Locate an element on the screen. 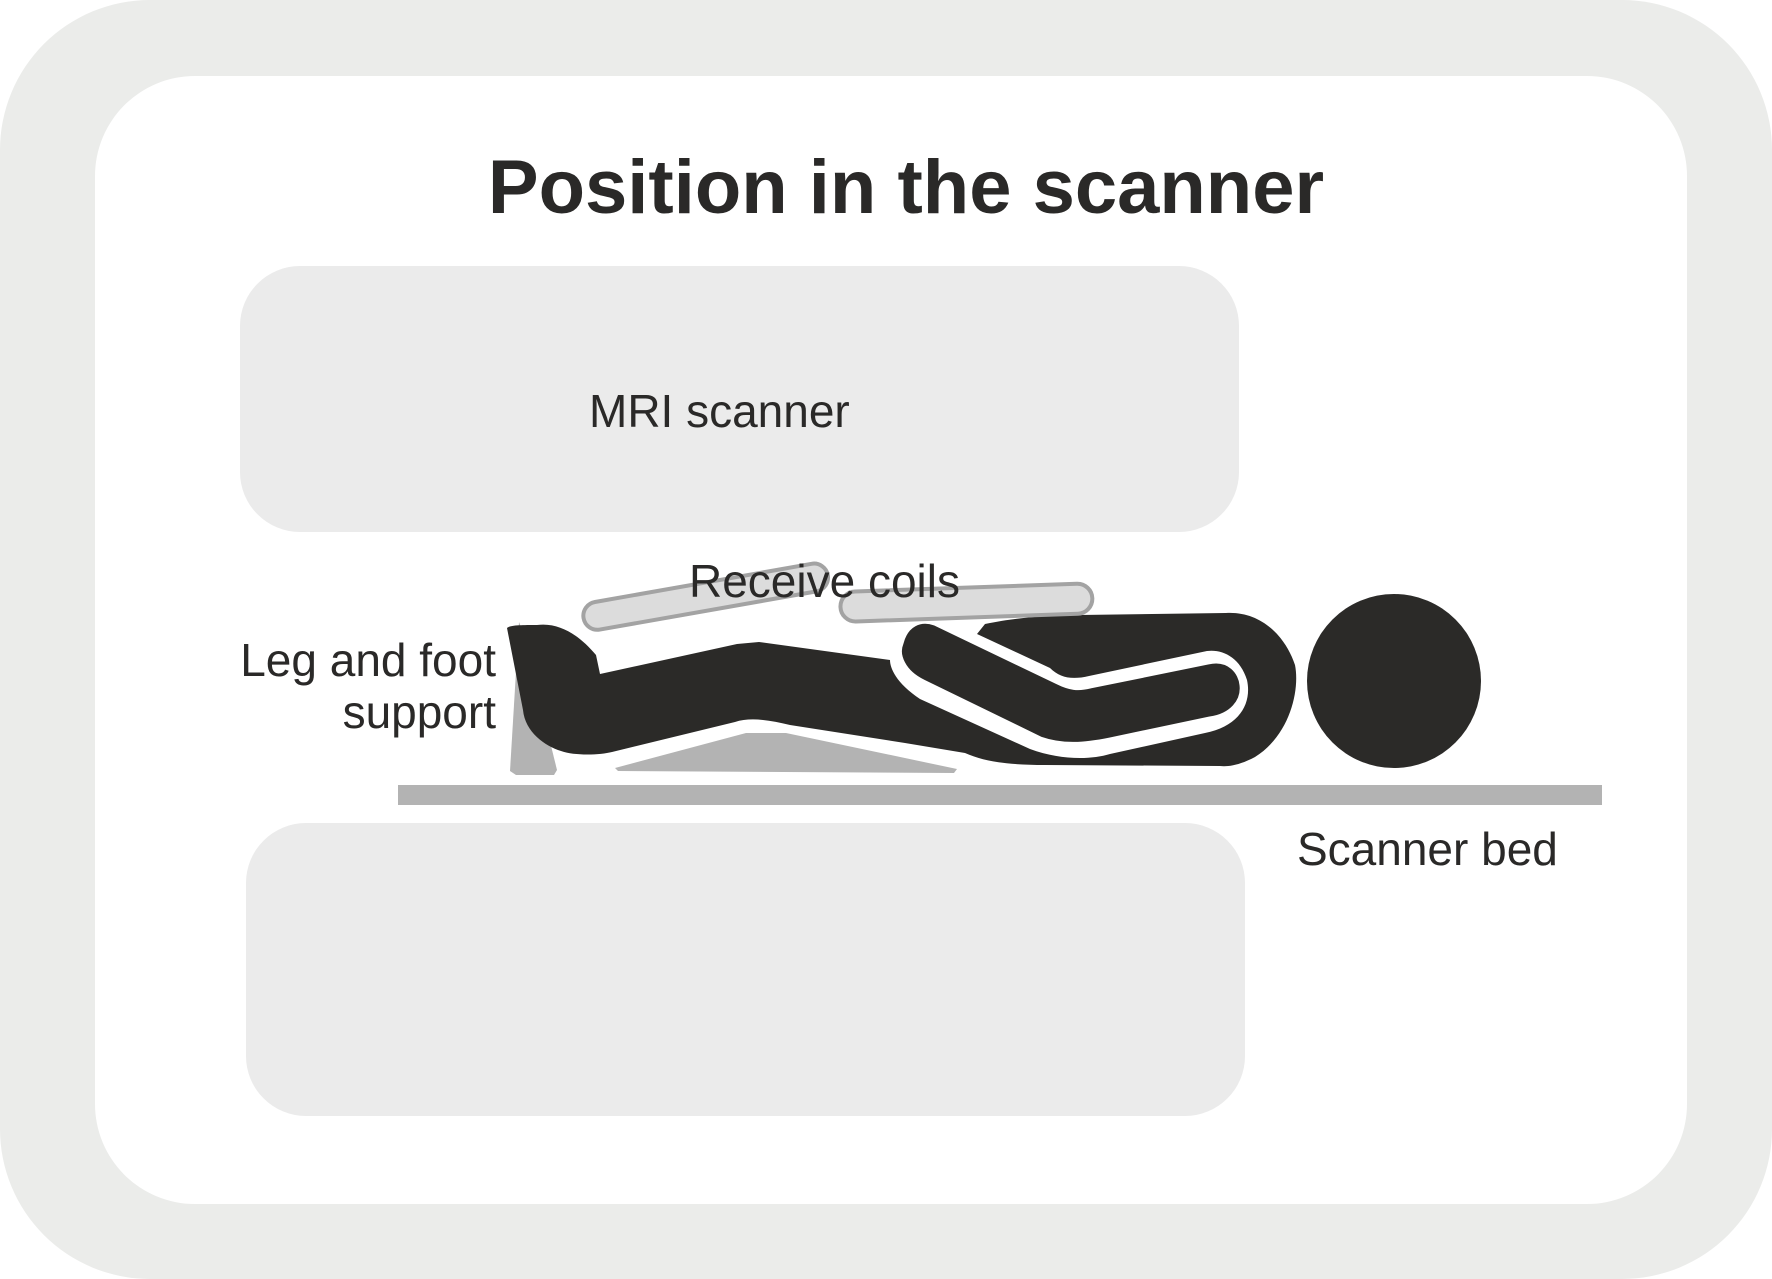 Image resolution: width=1772 pixels, height=1279 pixels. leg-support-label: Leg and foot support is located at coordinates (323, 686).